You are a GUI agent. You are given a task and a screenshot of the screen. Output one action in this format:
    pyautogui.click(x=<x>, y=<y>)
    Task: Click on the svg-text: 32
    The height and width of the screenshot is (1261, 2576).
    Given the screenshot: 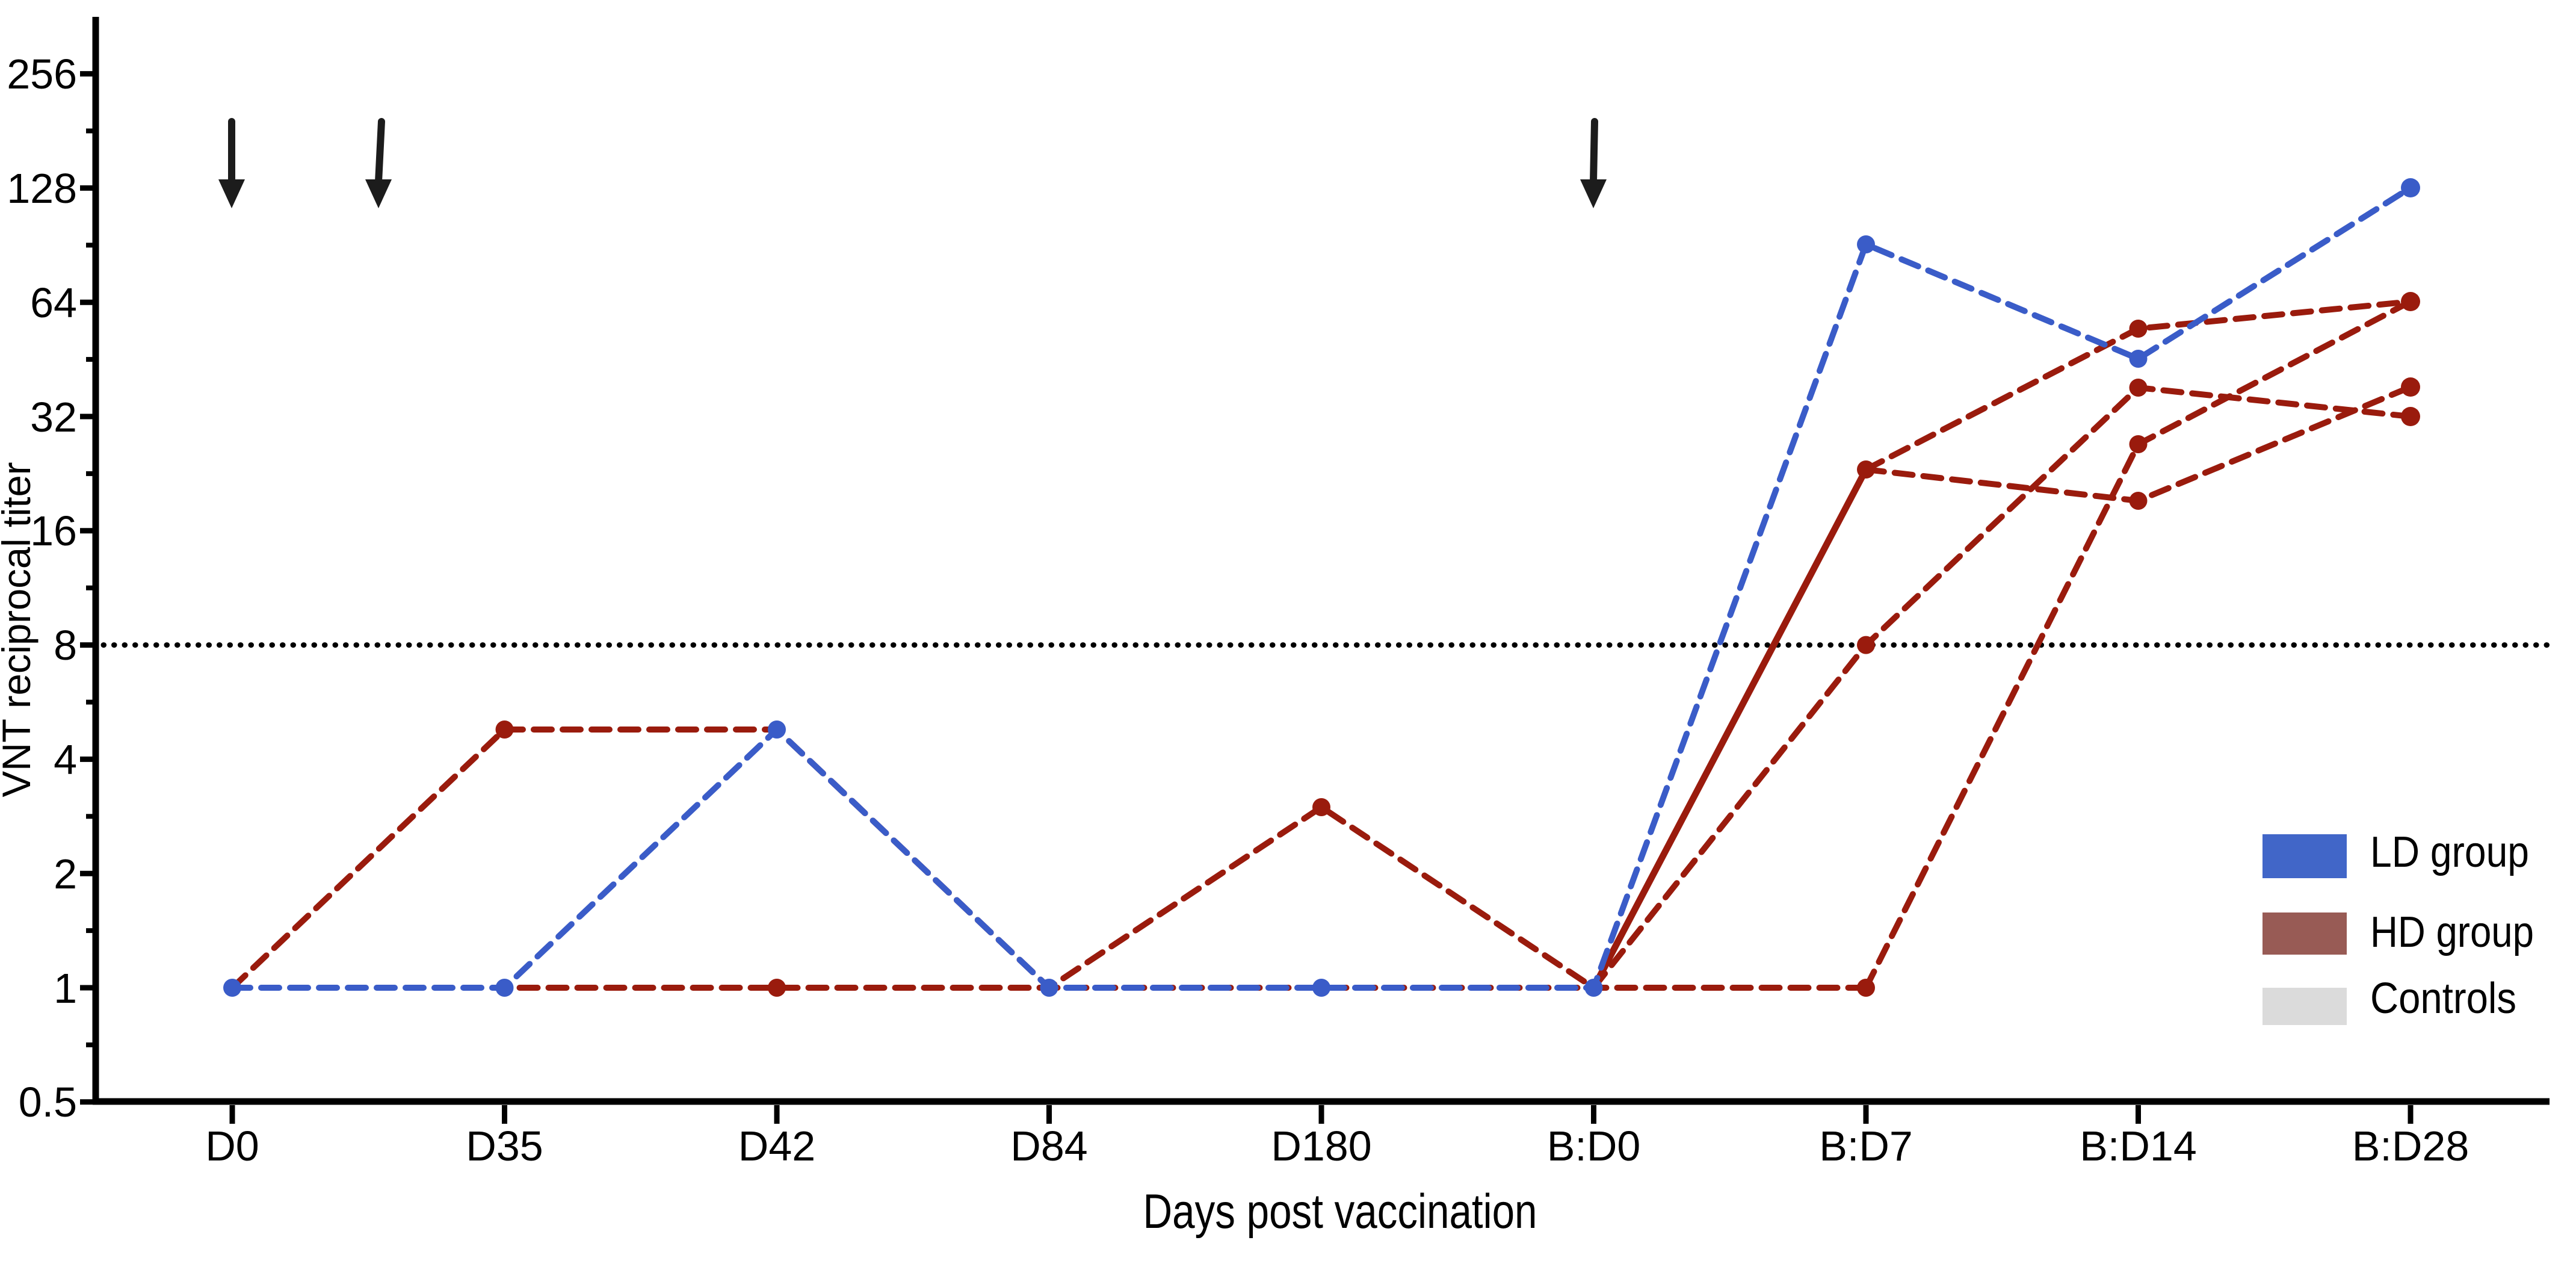 What is the action you would take?
    pyautogui.click(x=53, y=418)
    